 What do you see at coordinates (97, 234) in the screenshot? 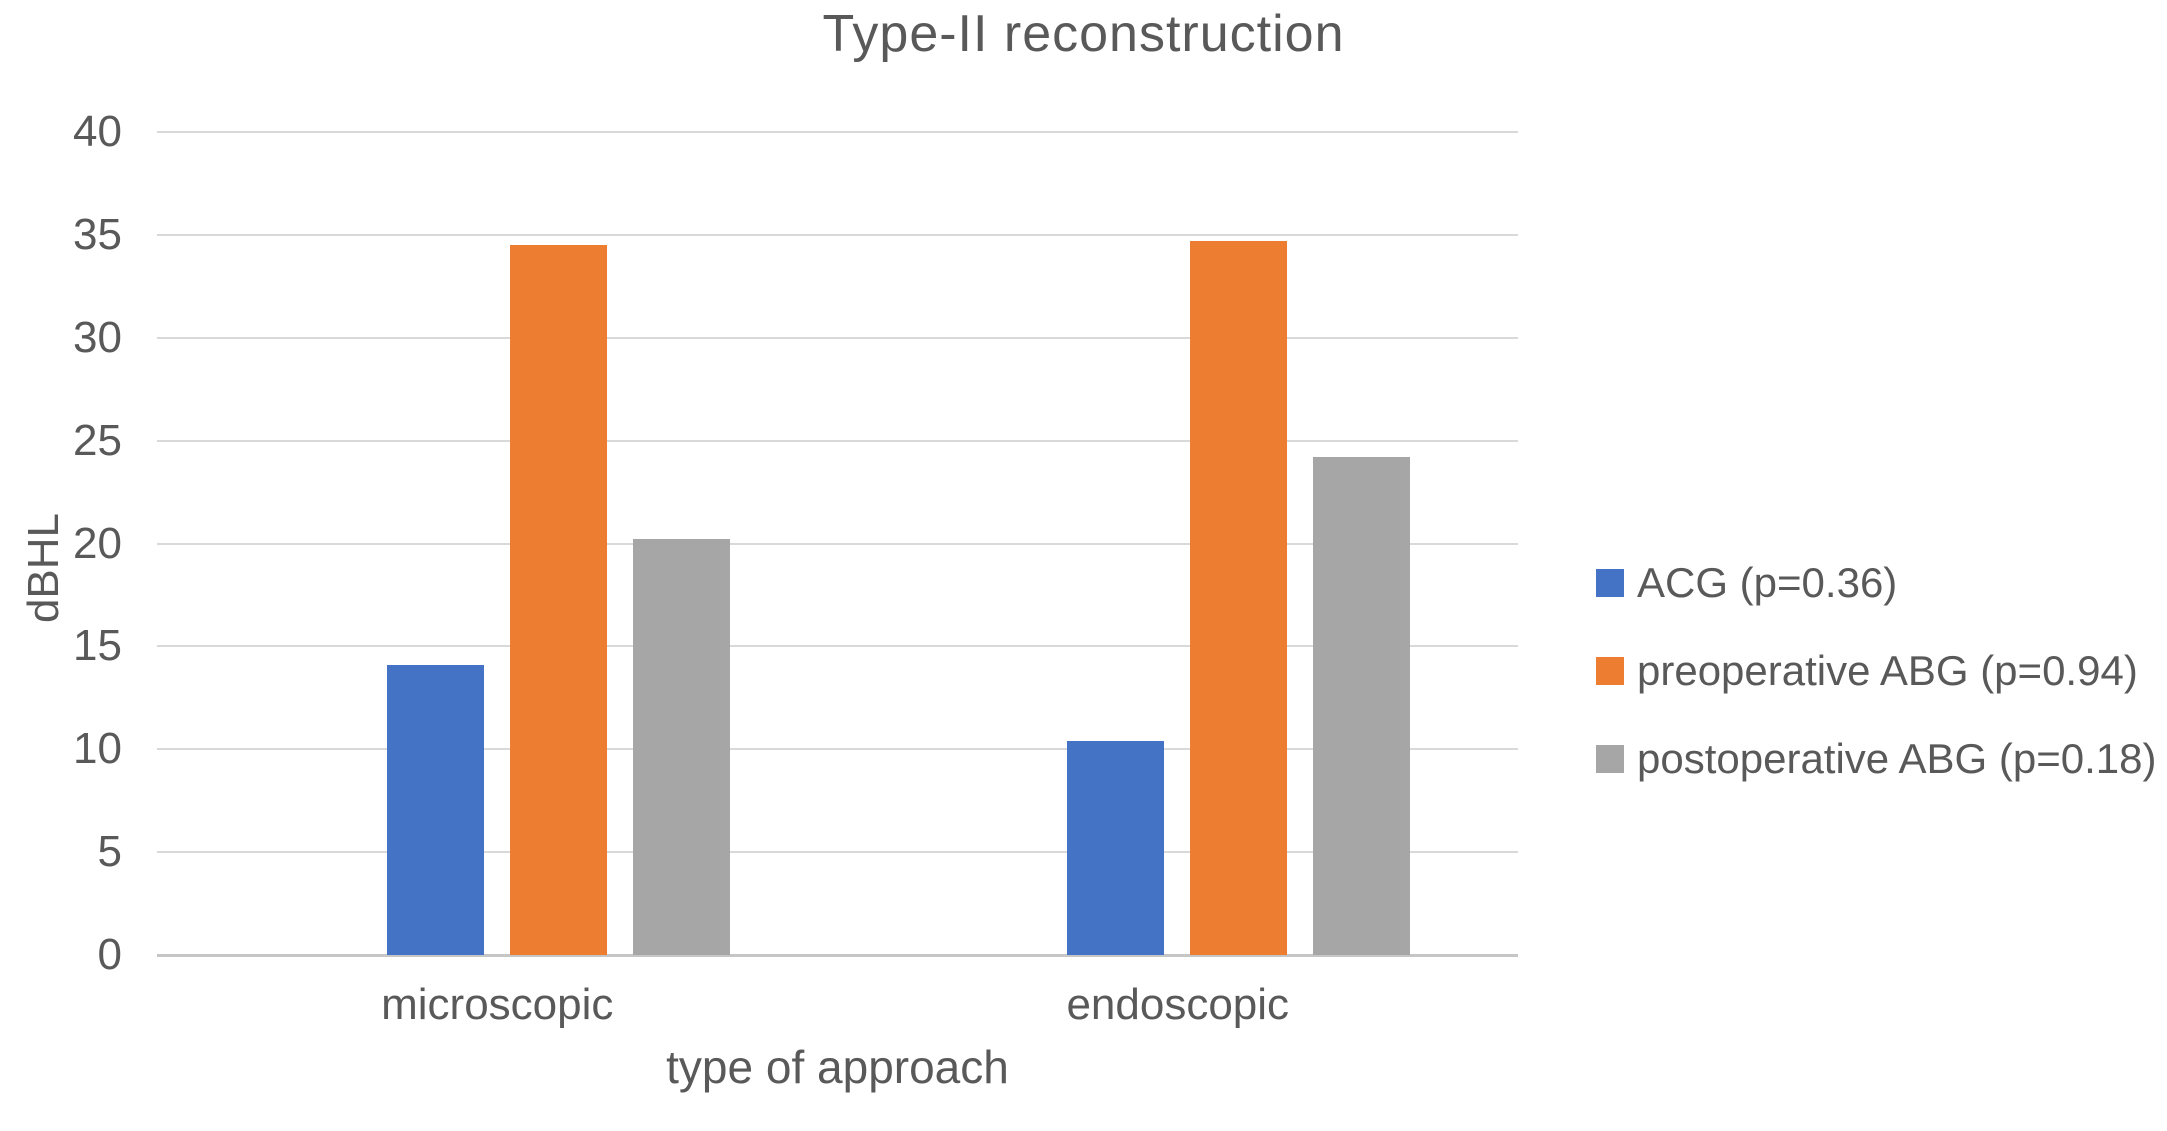
I see `y-tick-label: 35` at bounding box center [97, 234].